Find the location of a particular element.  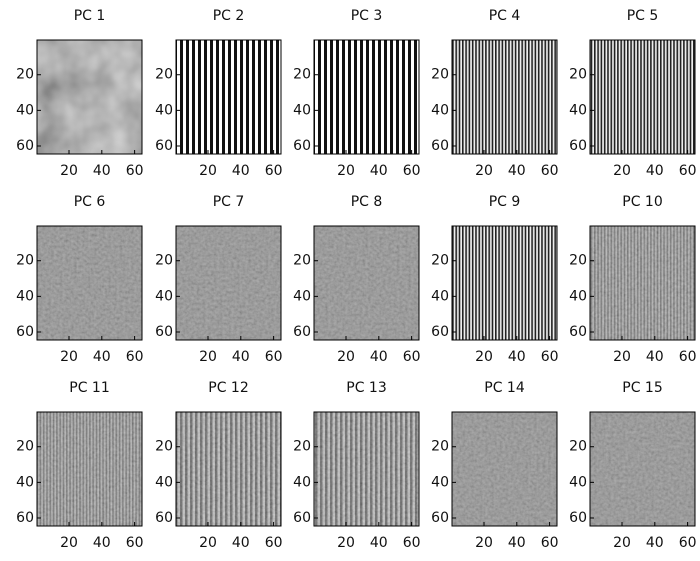

subplot-title: PC 11 is located at coordinates (89, 388).